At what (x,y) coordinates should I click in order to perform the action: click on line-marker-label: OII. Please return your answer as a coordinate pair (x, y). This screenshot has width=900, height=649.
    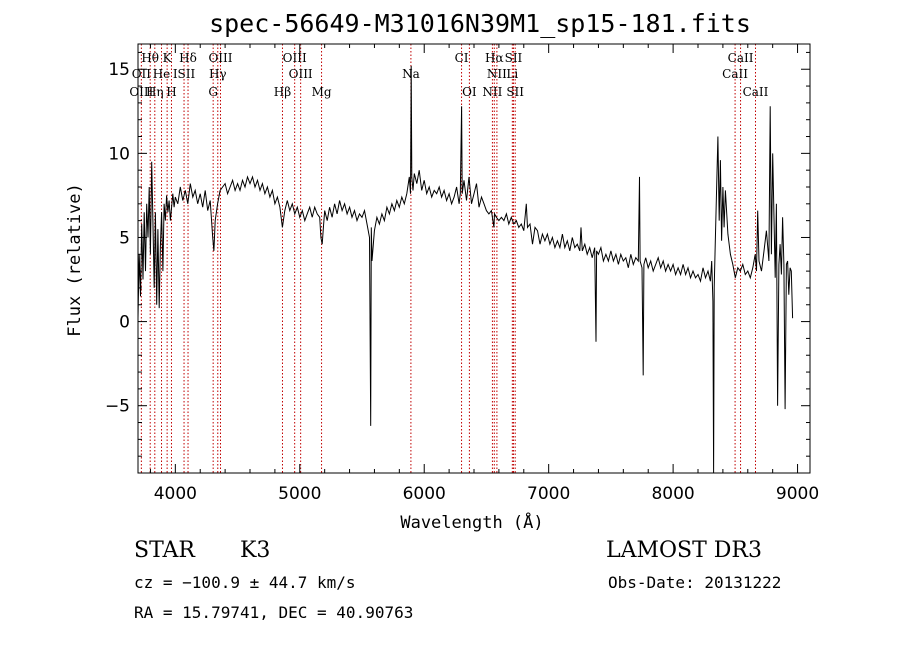
    Looking at the image, I should click on (142, 74).